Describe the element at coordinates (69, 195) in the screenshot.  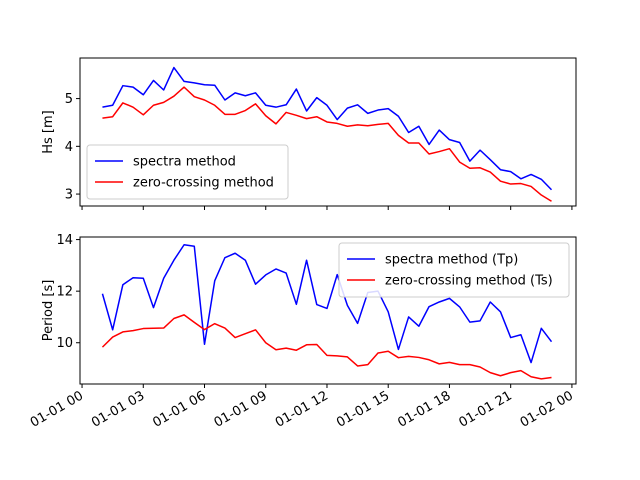
I see `y-tick-label: 3` at that location.